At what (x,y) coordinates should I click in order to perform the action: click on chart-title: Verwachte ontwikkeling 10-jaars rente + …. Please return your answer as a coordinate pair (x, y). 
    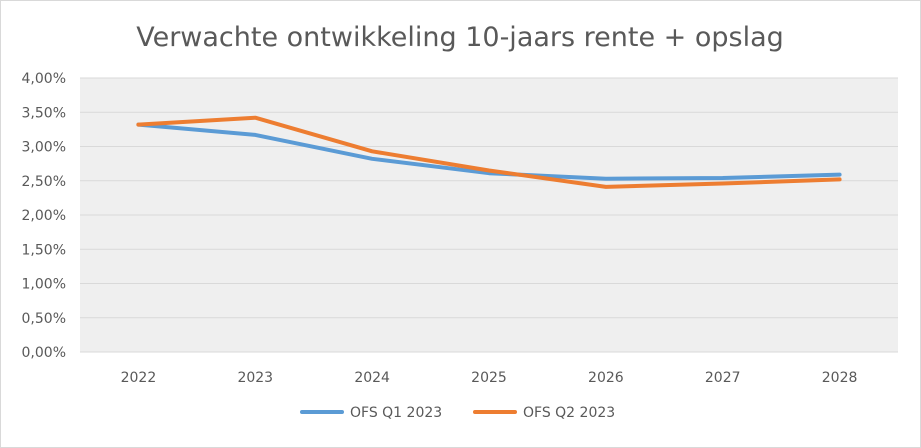
    Looking at the image, I should click on (460, 37).